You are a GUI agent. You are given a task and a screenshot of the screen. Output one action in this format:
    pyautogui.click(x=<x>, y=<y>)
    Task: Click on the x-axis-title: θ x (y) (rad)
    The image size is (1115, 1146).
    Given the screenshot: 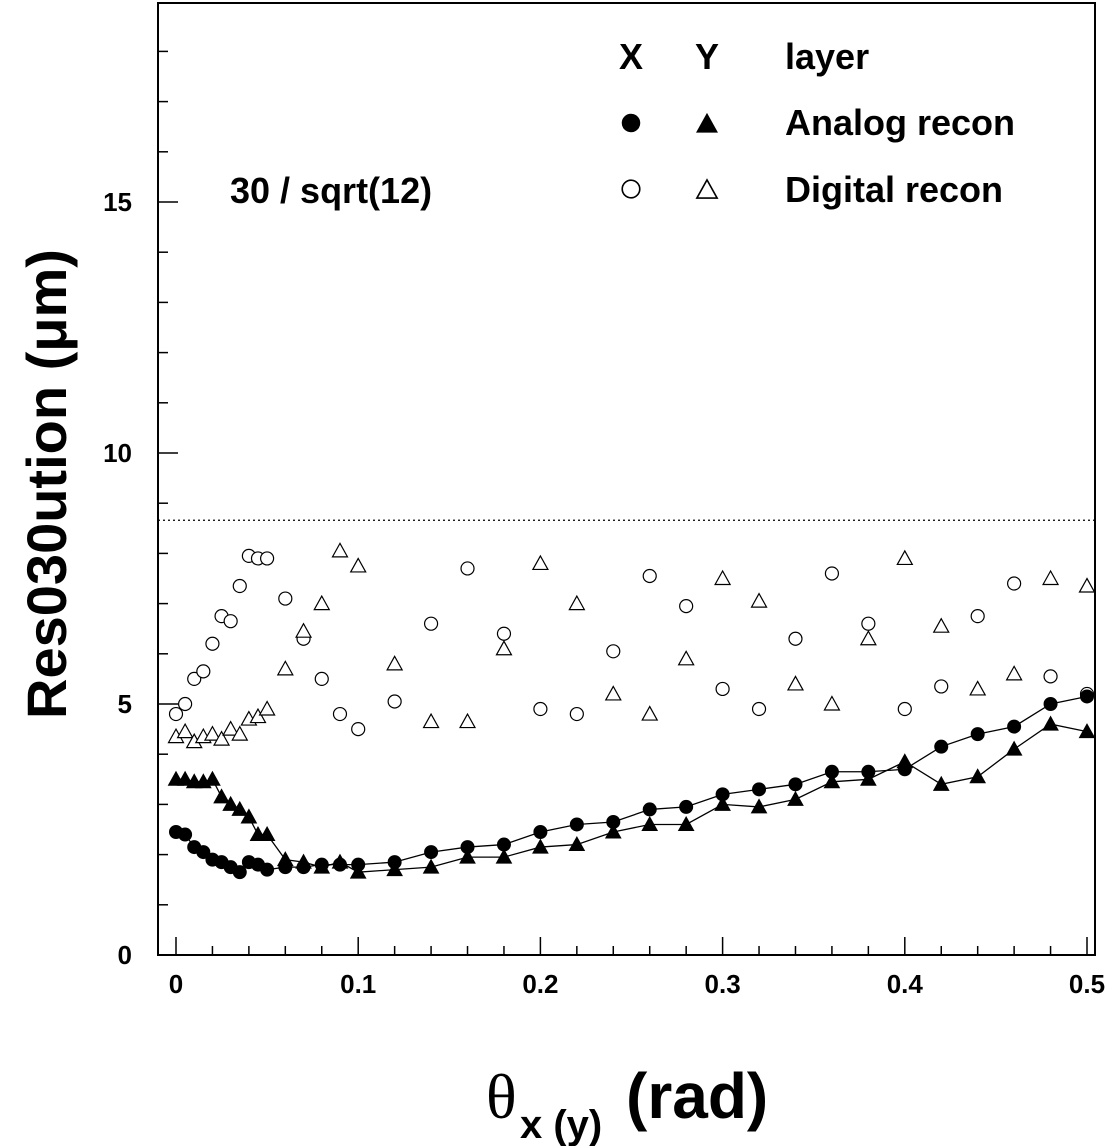 What is the action you would take?
    pyautogui.click(x=627, y=1103)
    